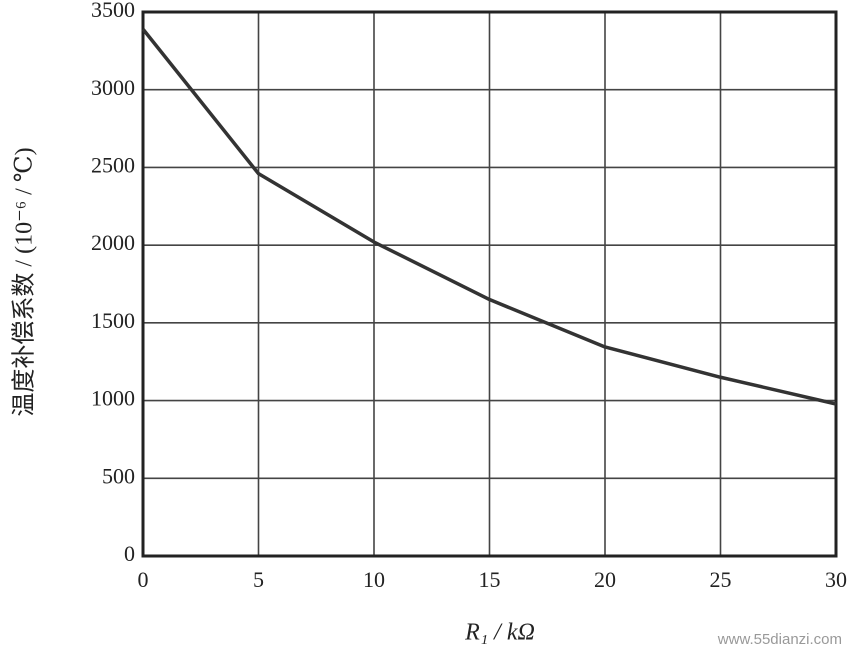 This screenshot has height=652, width=854. I want to click on y-tick-label: 1500, so click(113, 320).